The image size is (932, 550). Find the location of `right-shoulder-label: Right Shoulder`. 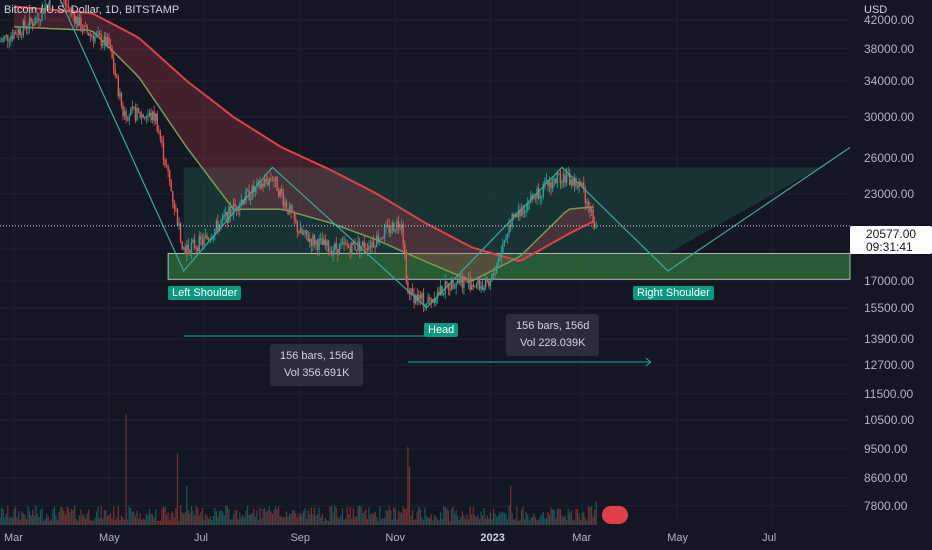

right-shoulder-label: Right Shoulder is located at coordinates (673, 293).